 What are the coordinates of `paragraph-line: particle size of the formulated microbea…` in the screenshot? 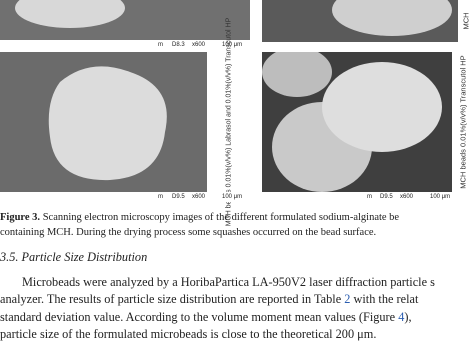 It's located at (188, 334).